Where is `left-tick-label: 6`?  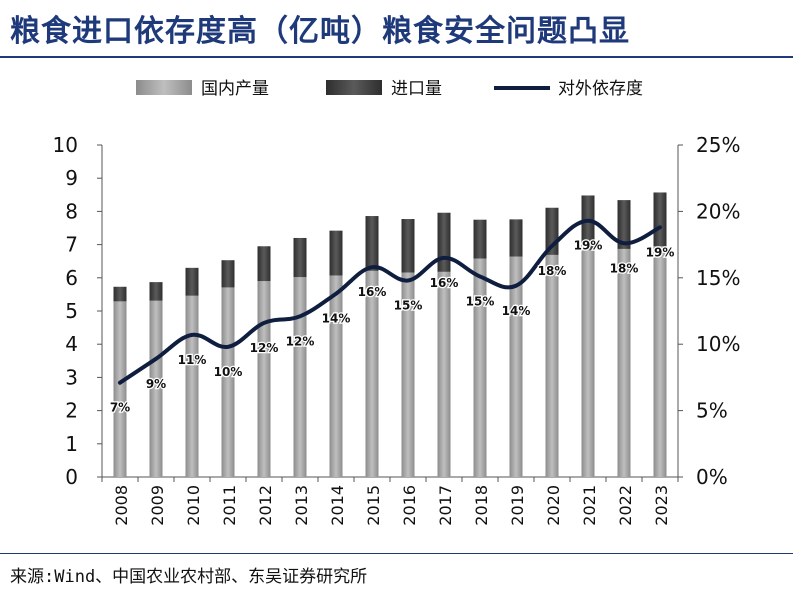 left-tick-label: 6 is located at coordinates (71, 278).